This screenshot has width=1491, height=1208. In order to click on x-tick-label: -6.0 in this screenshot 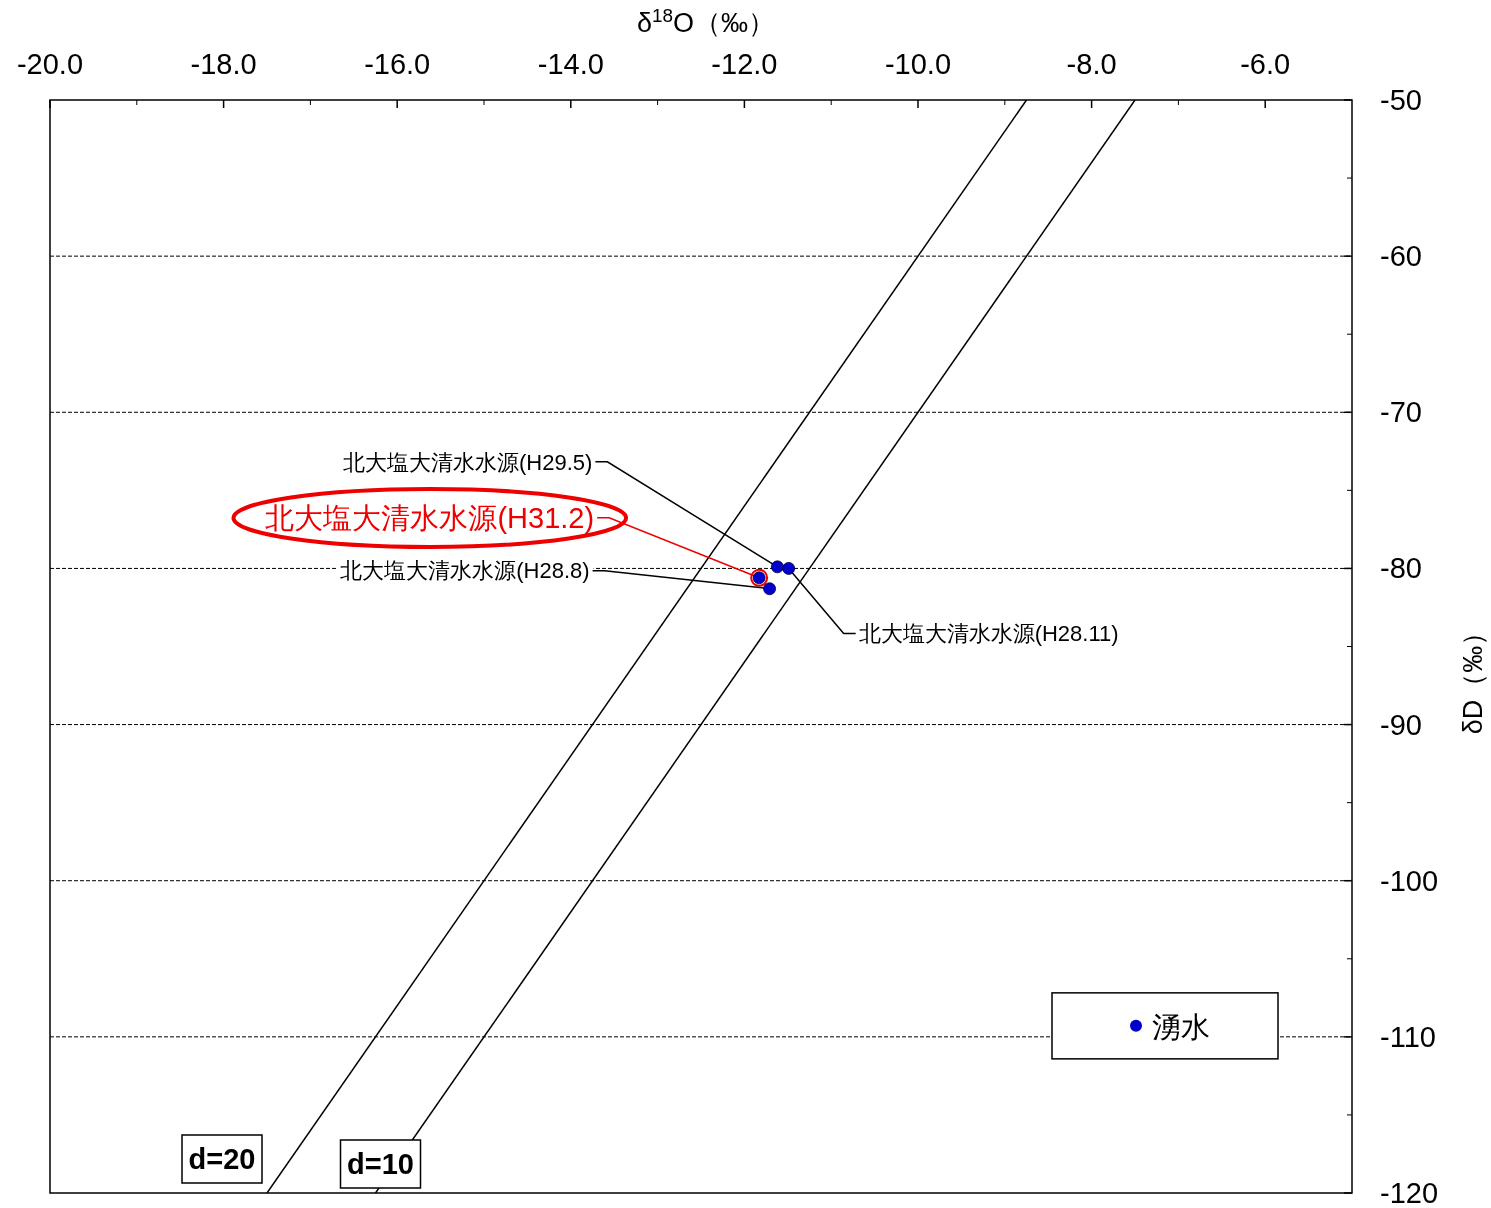, I will do `click(1265, 64)`.